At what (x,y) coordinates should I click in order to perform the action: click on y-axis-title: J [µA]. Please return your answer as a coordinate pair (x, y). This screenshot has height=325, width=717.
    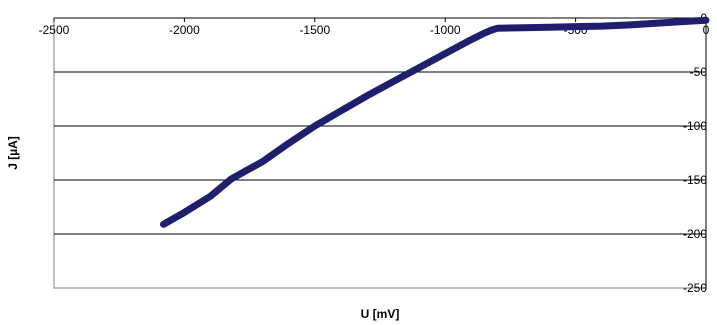
    Looking at the image, I should click on (13, 153).